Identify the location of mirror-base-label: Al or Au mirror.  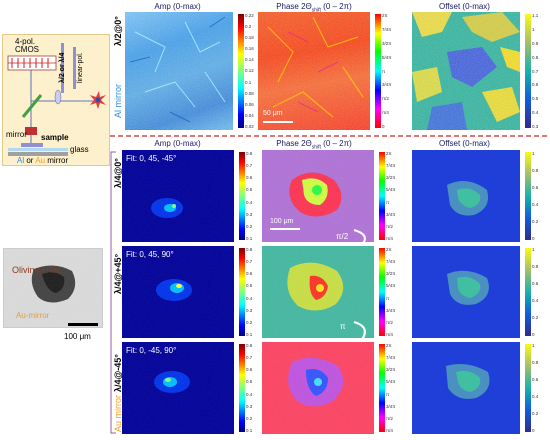
(43, 160).